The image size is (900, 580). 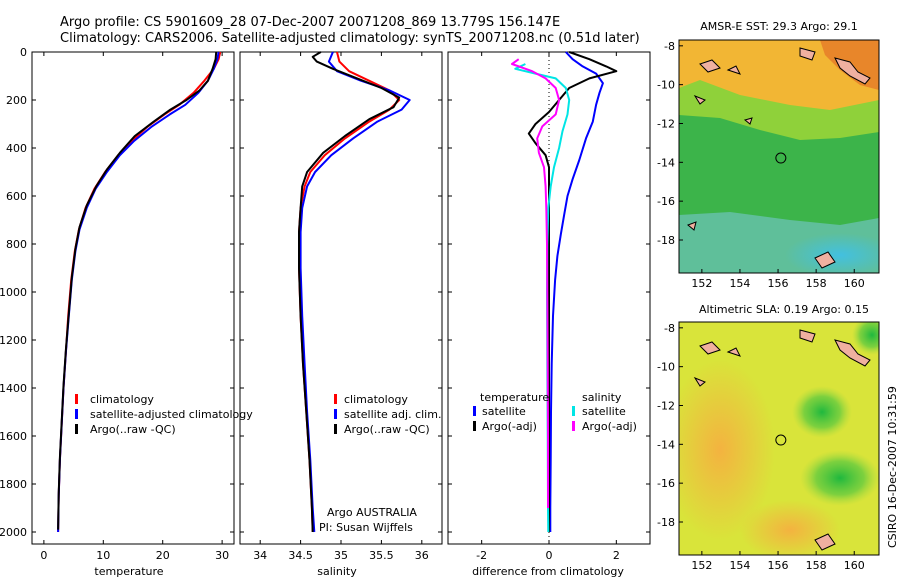 I want to click on sla-map-field, so click(x=779, y=438).